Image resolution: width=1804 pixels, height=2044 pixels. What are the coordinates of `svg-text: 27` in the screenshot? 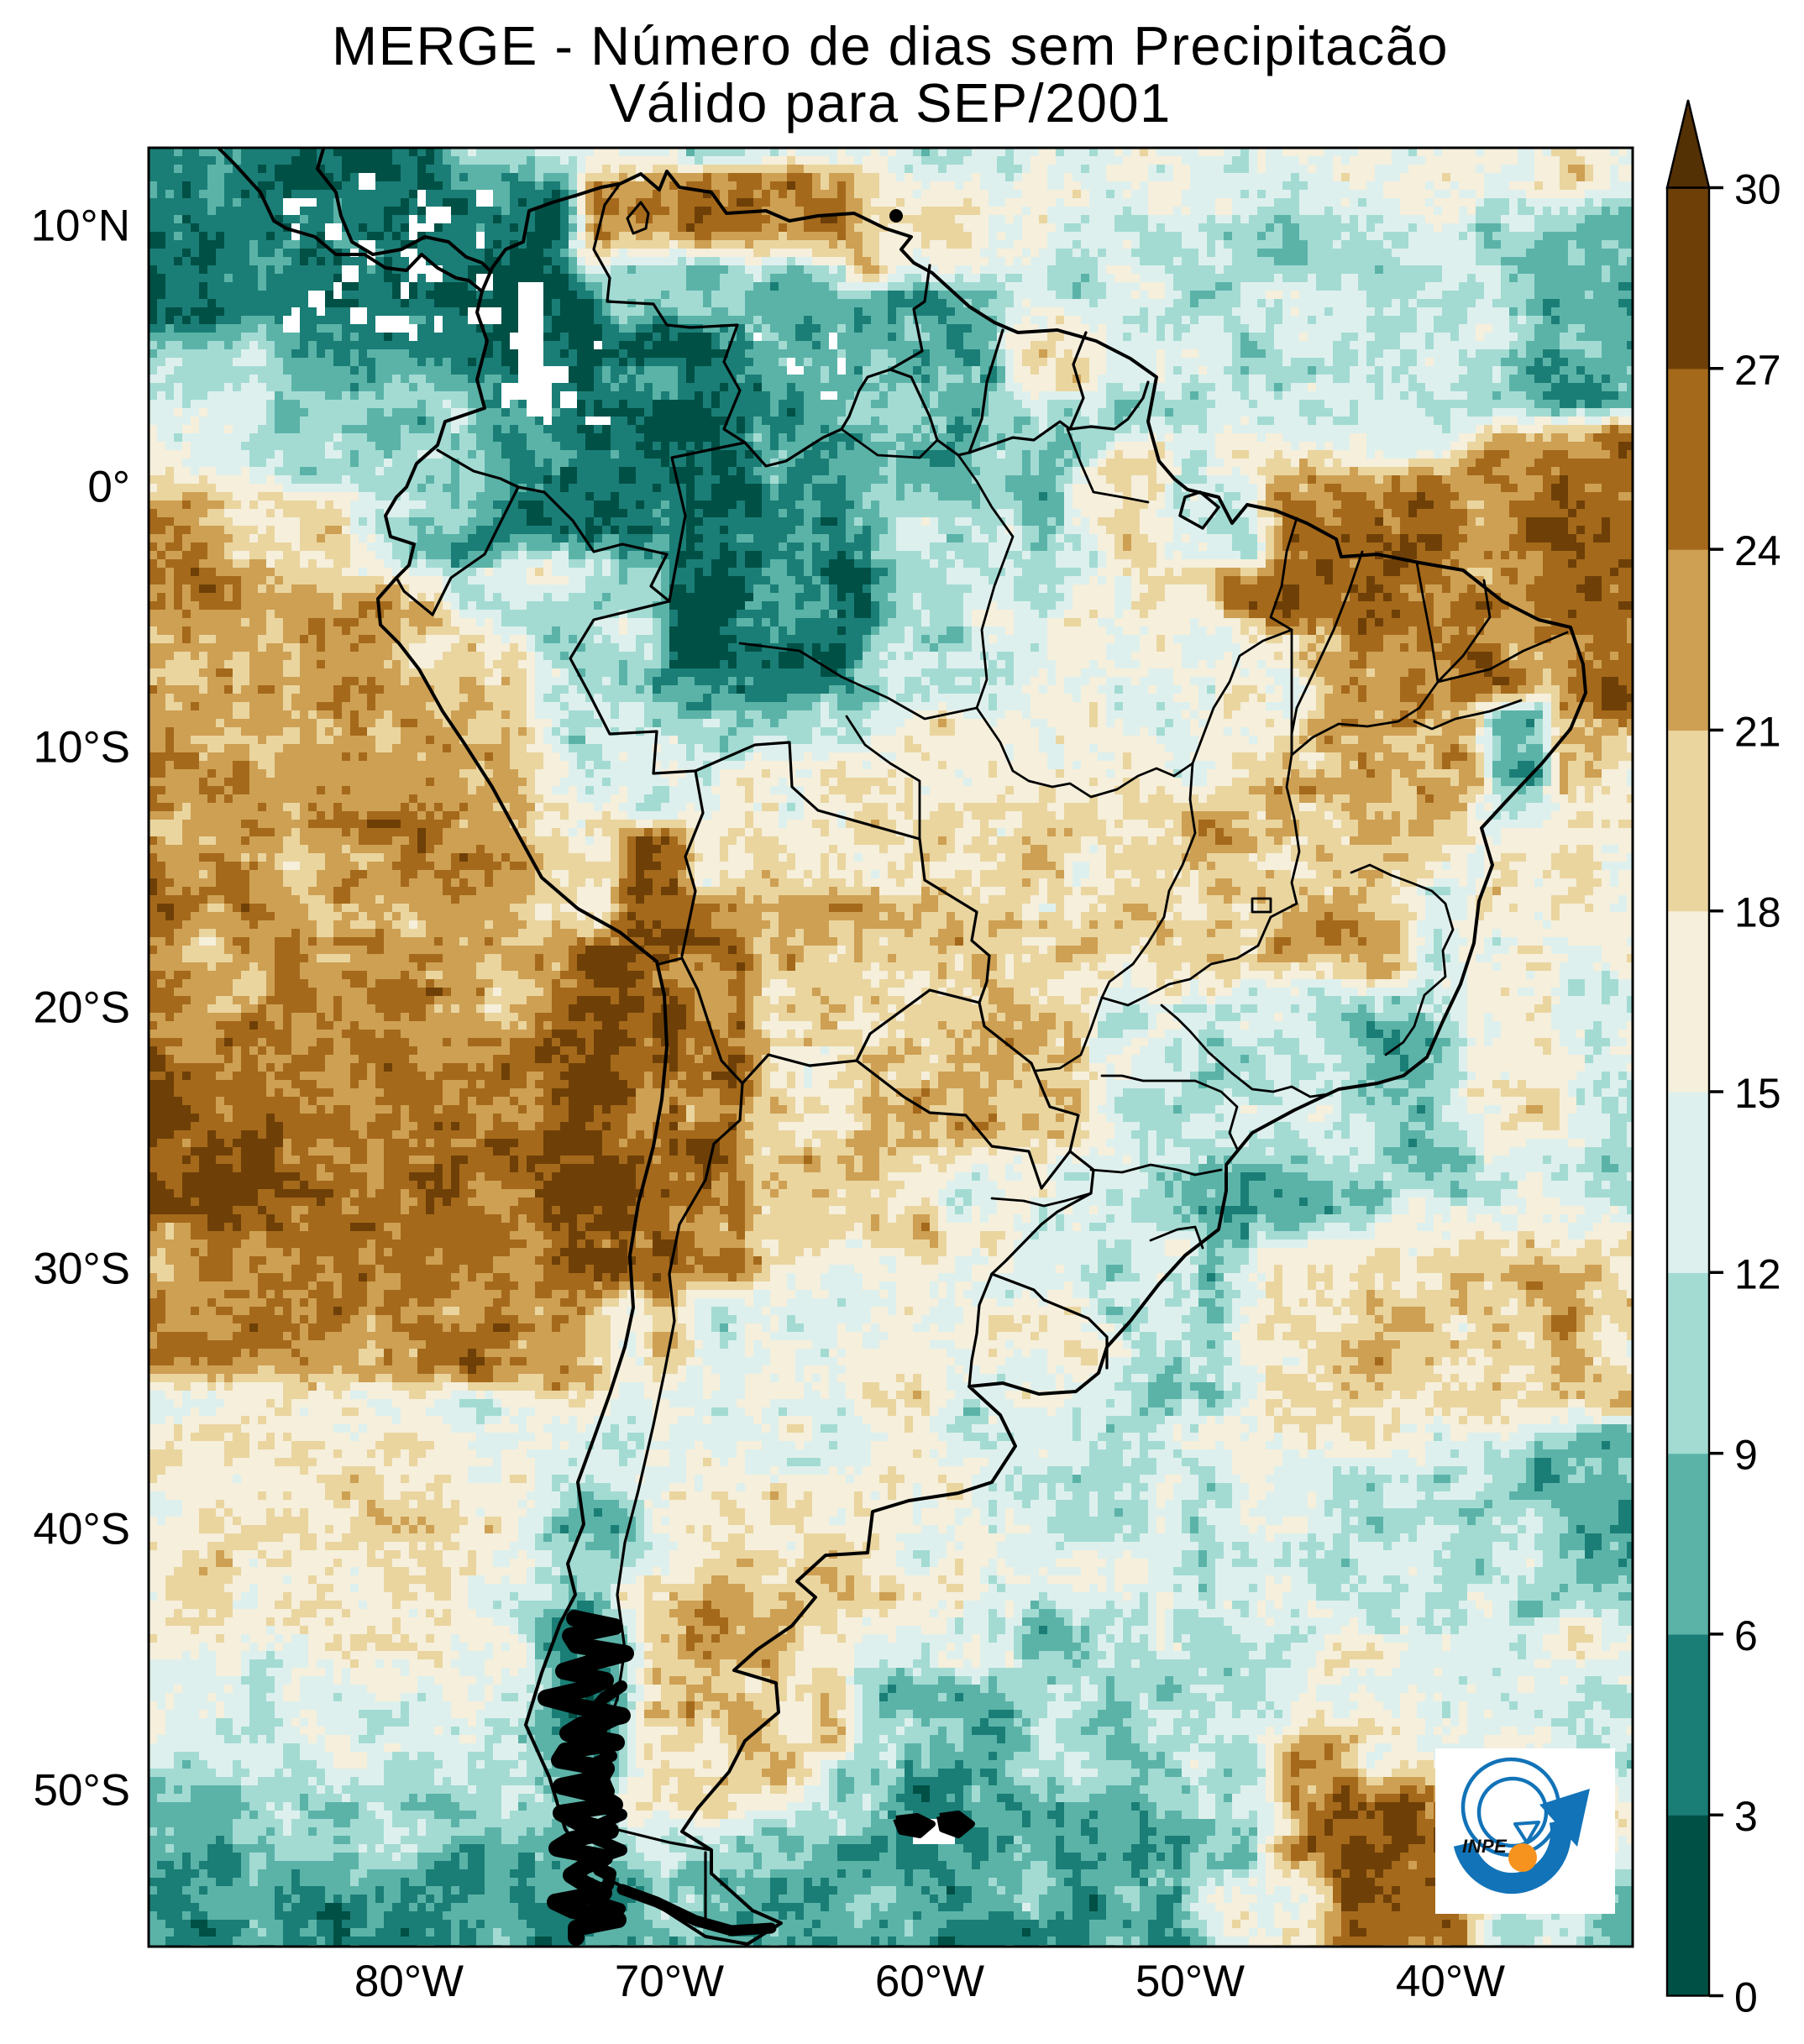 It's located at (1757, 370).